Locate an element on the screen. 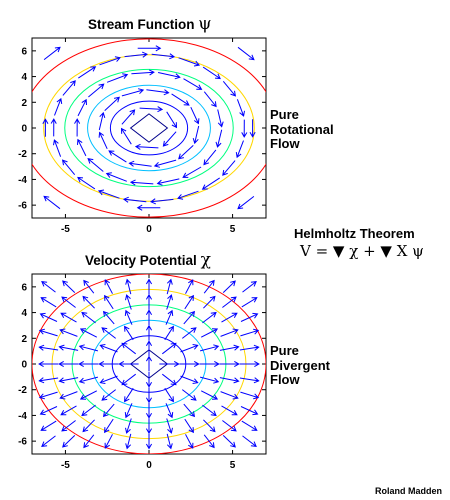 Image resolution: width=450 pixels, height=500 pixels. contour-line is located at coordinates (149, 128).